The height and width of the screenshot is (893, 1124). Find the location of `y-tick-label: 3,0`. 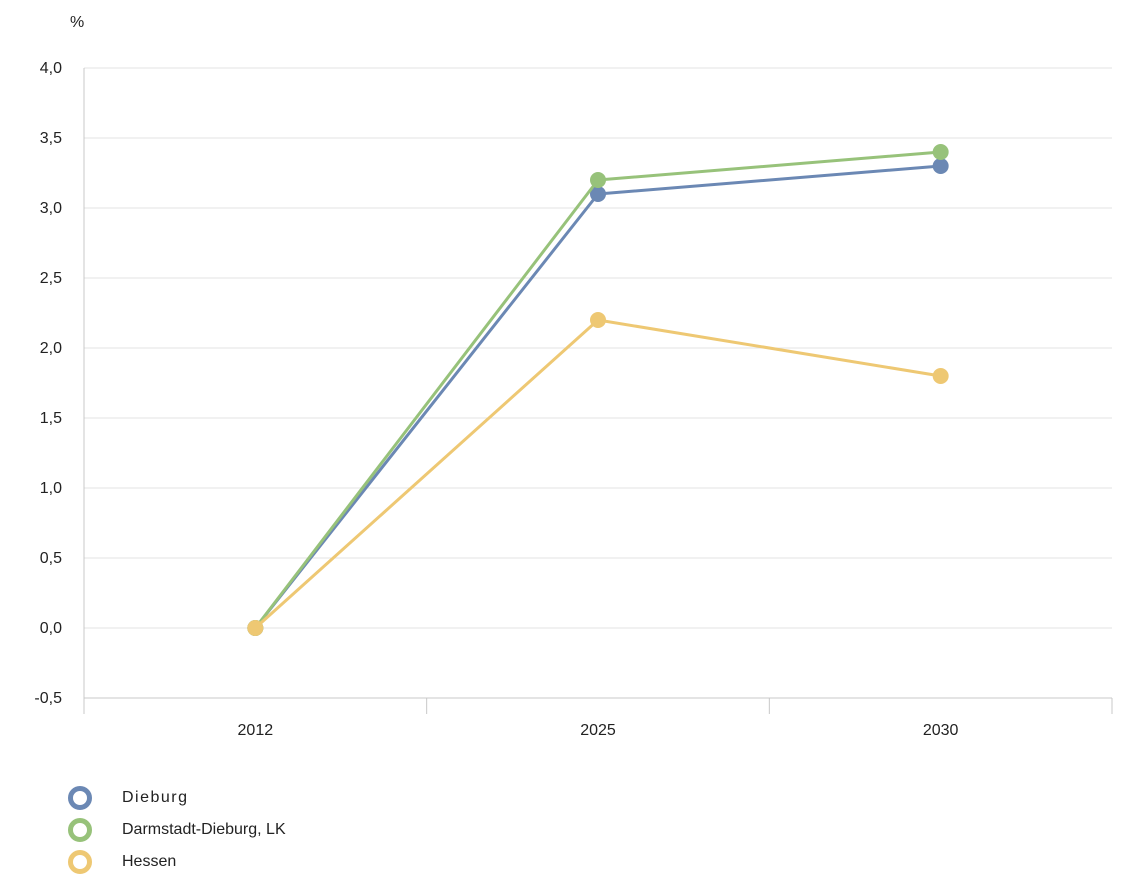

y-tick-label: 3,0 is located at coordinates (51, 208).